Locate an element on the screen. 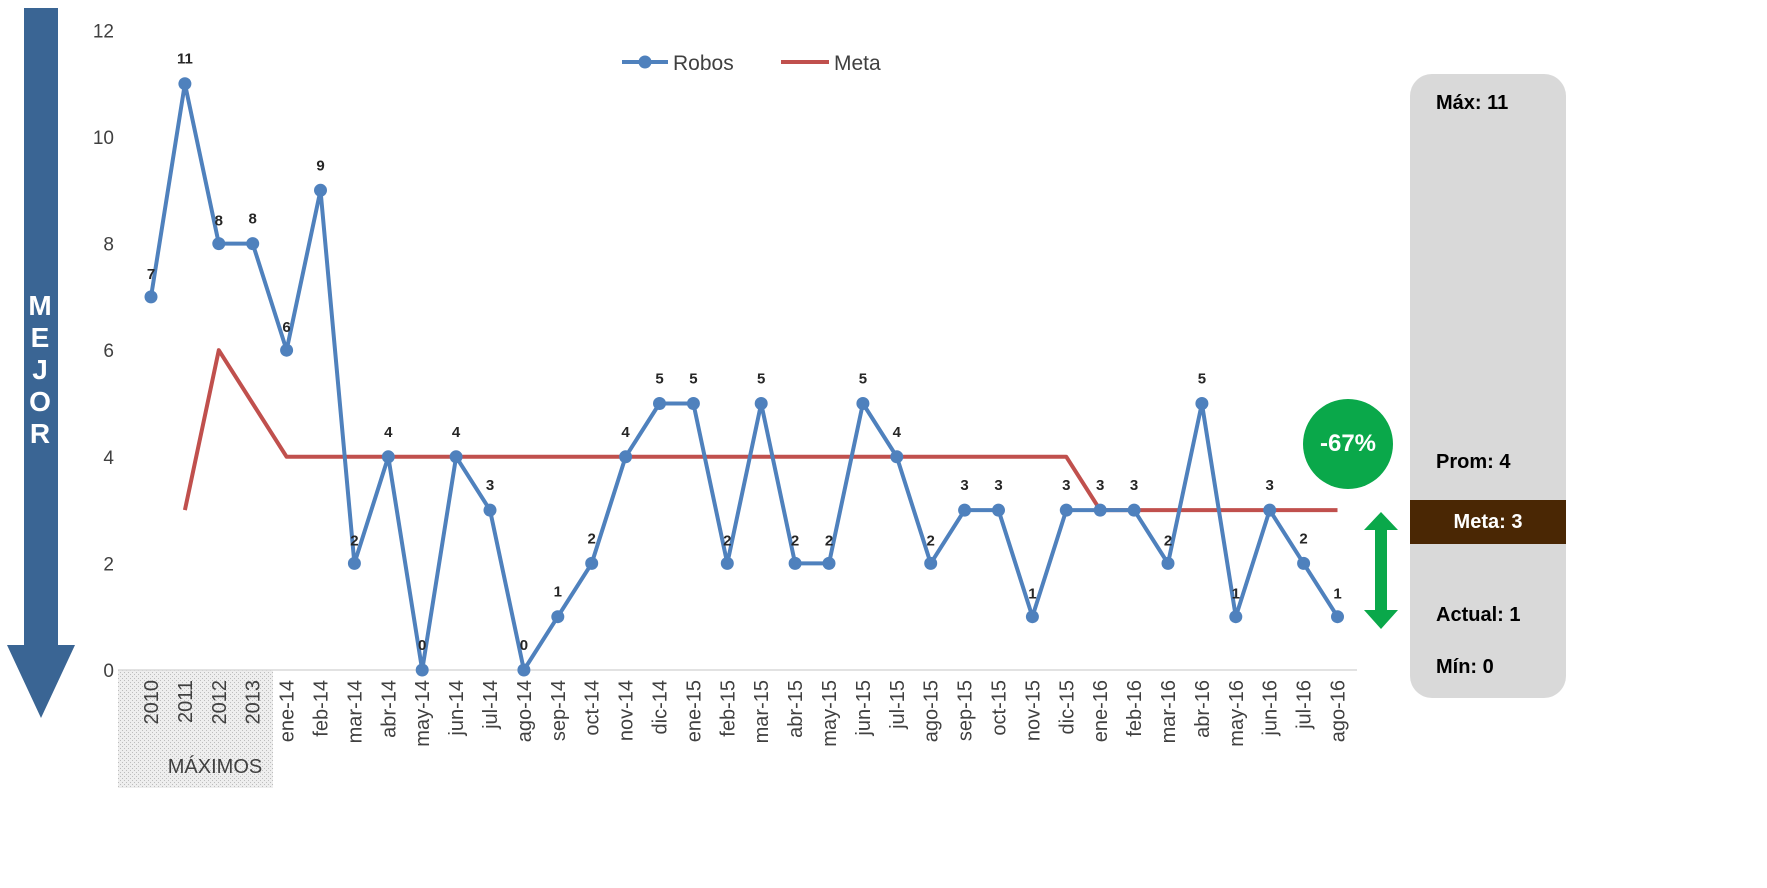 The height and width of the screenshot is (888, 1767). x-tick-label: jul-14 is located at coordinates (491, 705).